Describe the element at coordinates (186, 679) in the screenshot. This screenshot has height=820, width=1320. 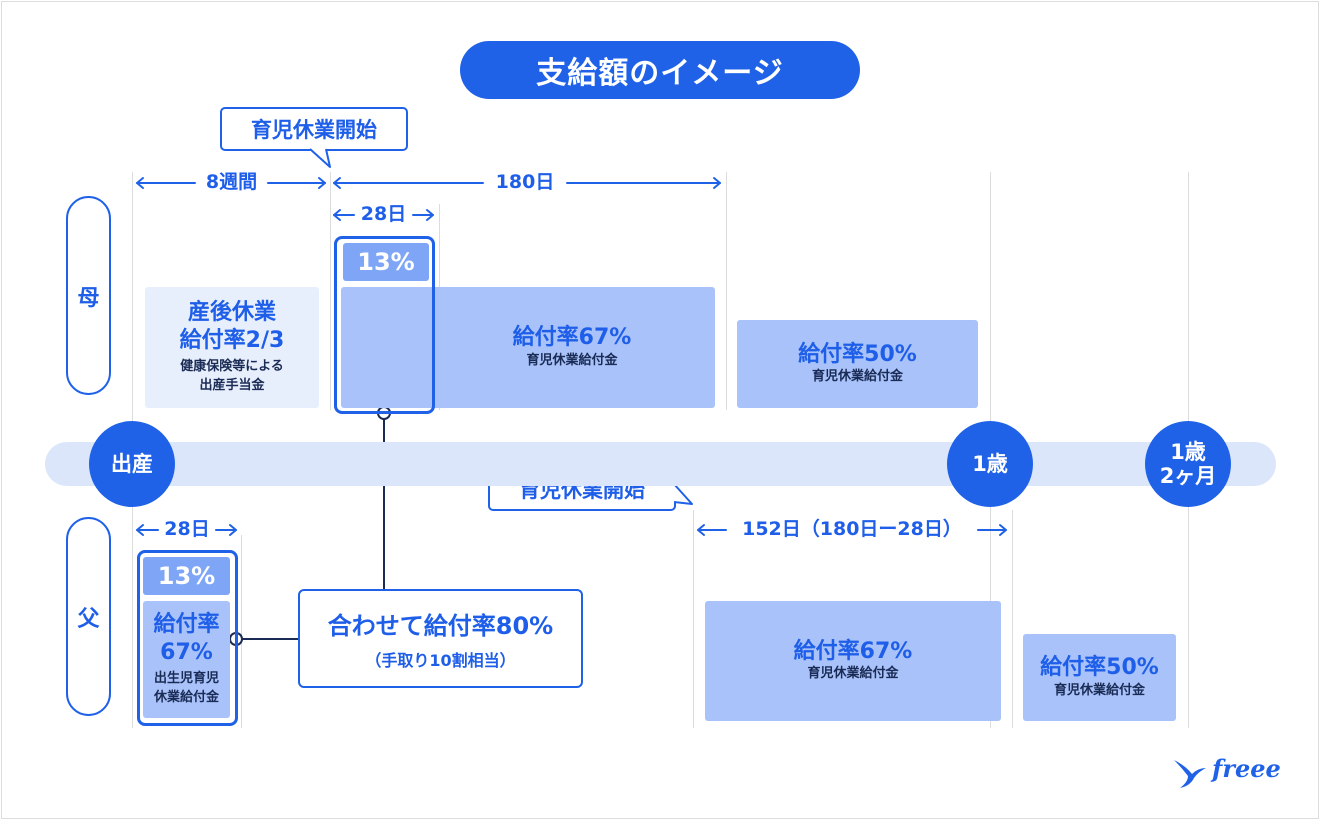
I see `father-birth-label-line1: 出生児育児` at that location.